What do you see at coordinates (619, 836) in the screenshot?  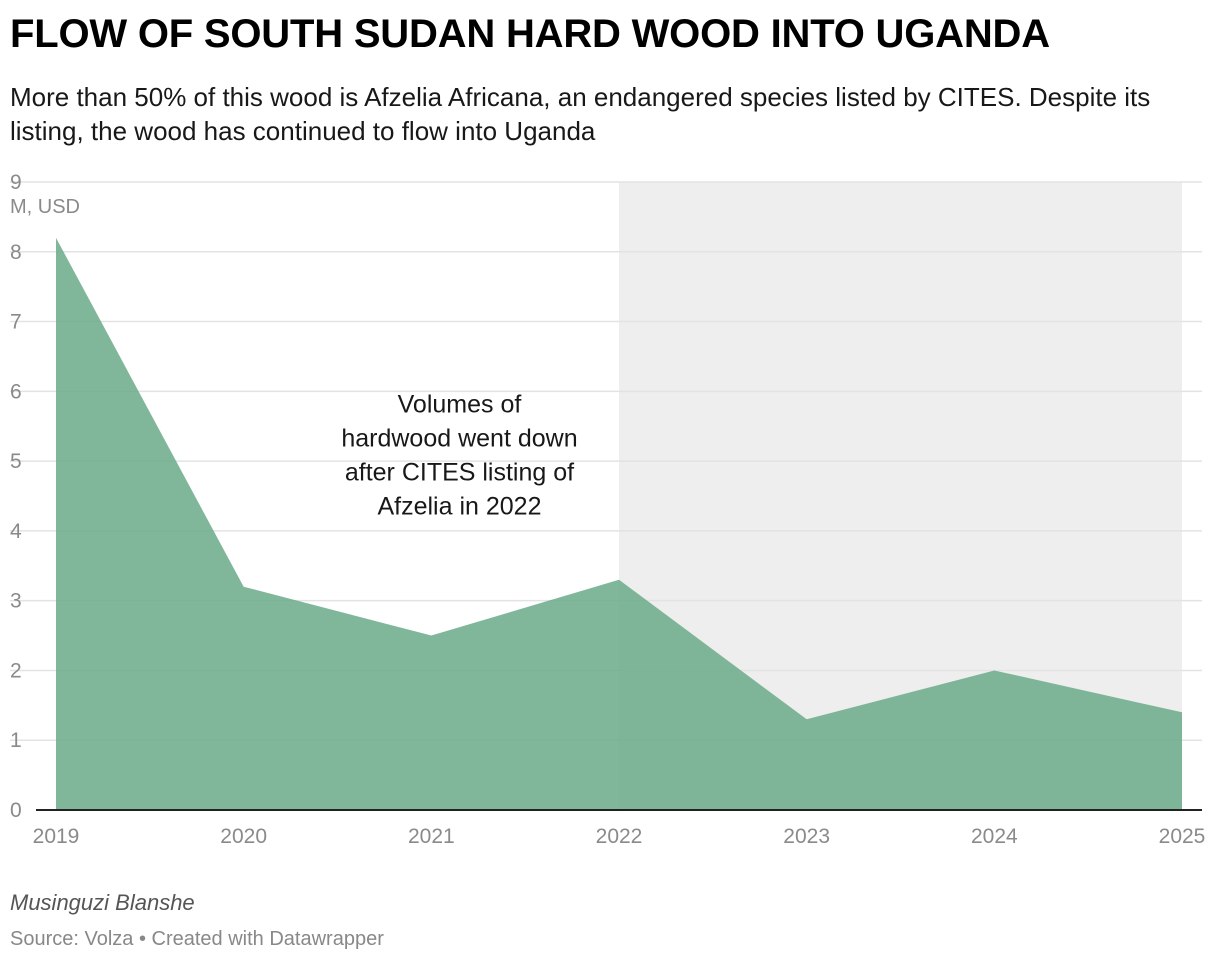 I see `x-tick-label: 2022` at bounding box center [619, 836].